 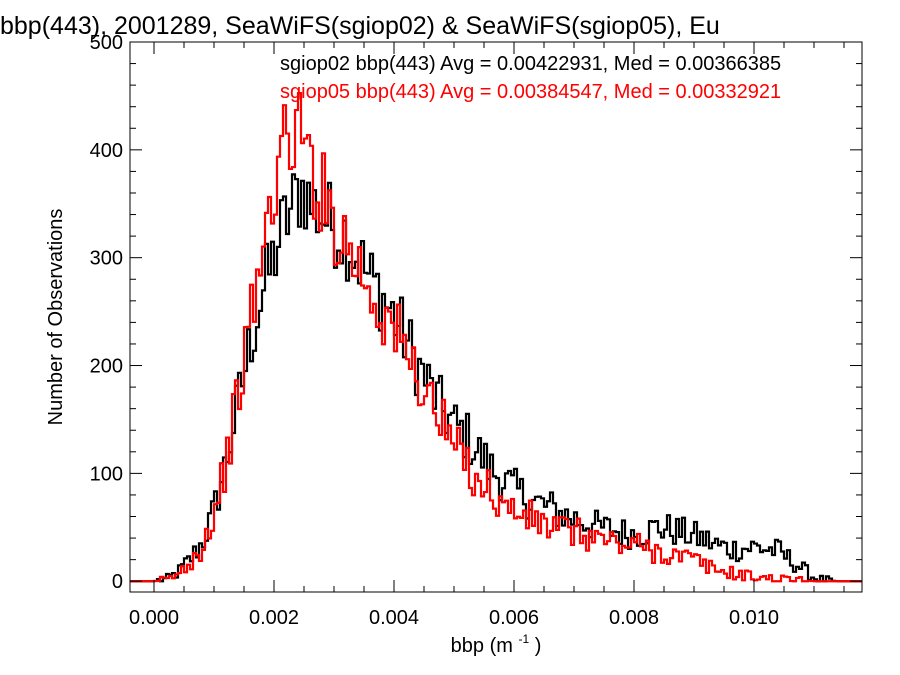 I want to click on y-tick-label: 200, so click(x=106, y=367).